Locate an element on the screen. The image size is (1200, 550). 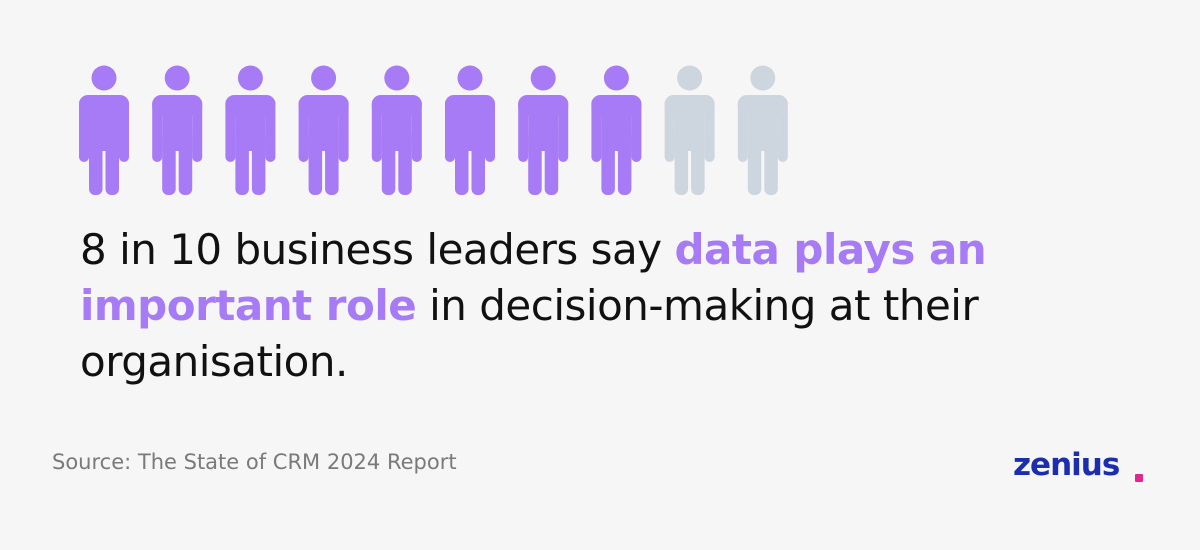
pictogram is located at coordinates (433, 130).